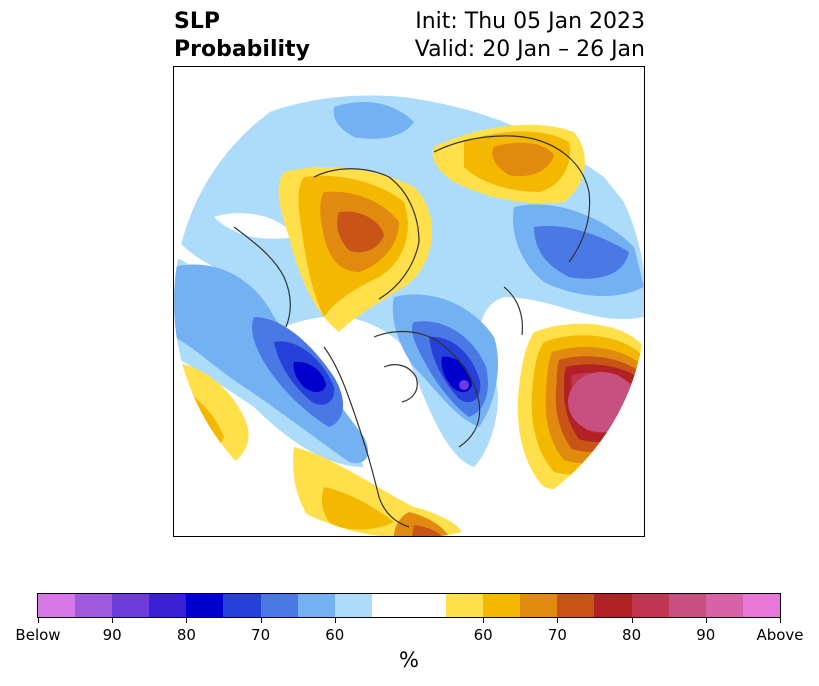  What do you see at coordinates (197, 21) in the screenshot?
I see `variable-label: SLP` at bounding box center [197, 21].